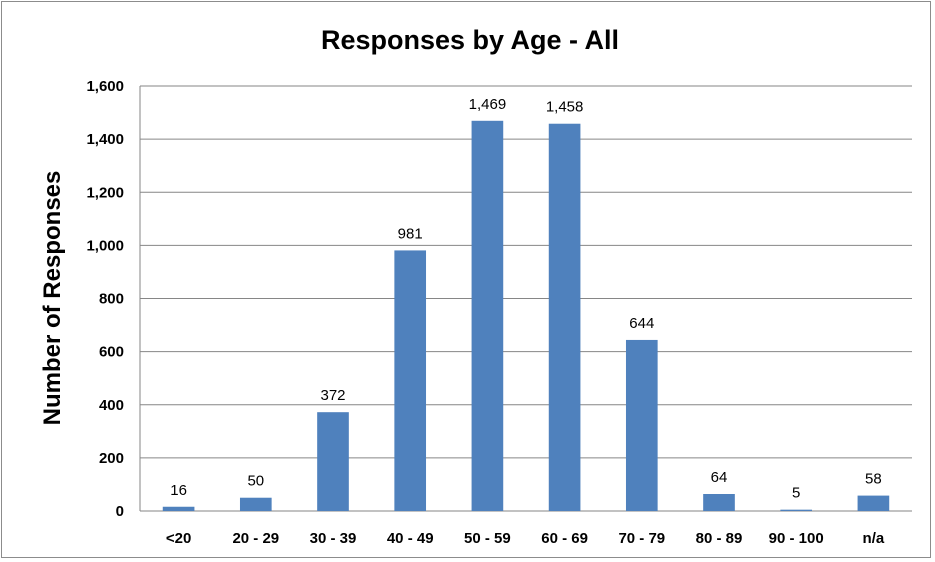 Image resolution: width=935 pixels, height=562 pixels. Describe the element at coordinates (410, 538) in the screenshot. I see `x-tick-label: 40 - 49` at that location.